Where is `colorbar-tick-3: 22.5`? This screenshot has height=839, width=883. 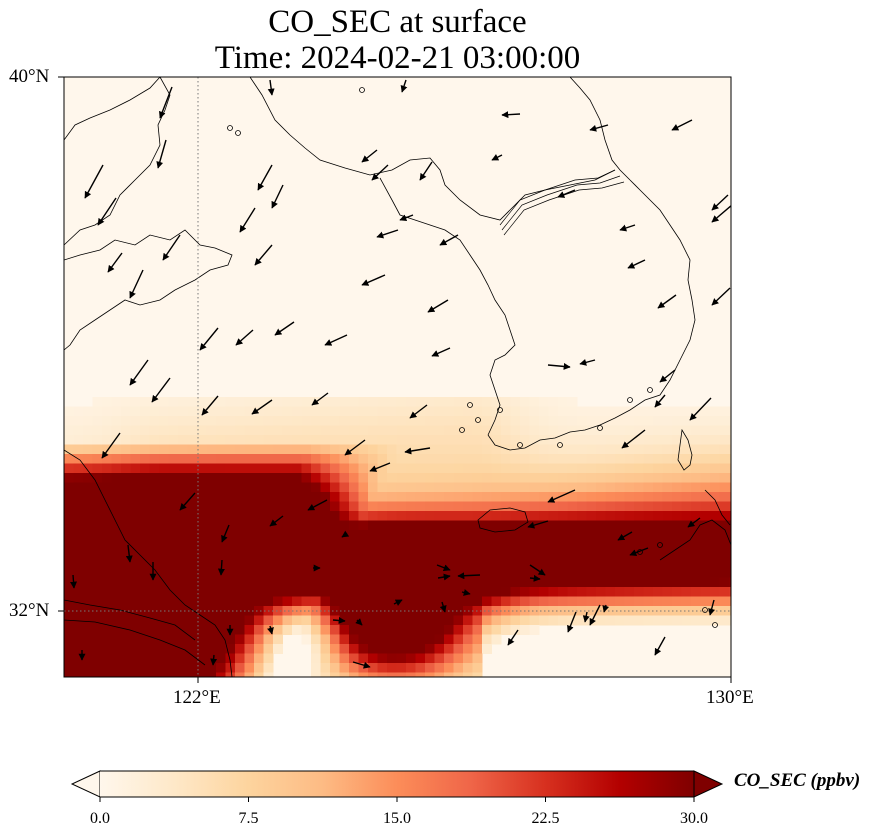
colorbar-tick-3: 22.5 is located at coordinates (545, 818).